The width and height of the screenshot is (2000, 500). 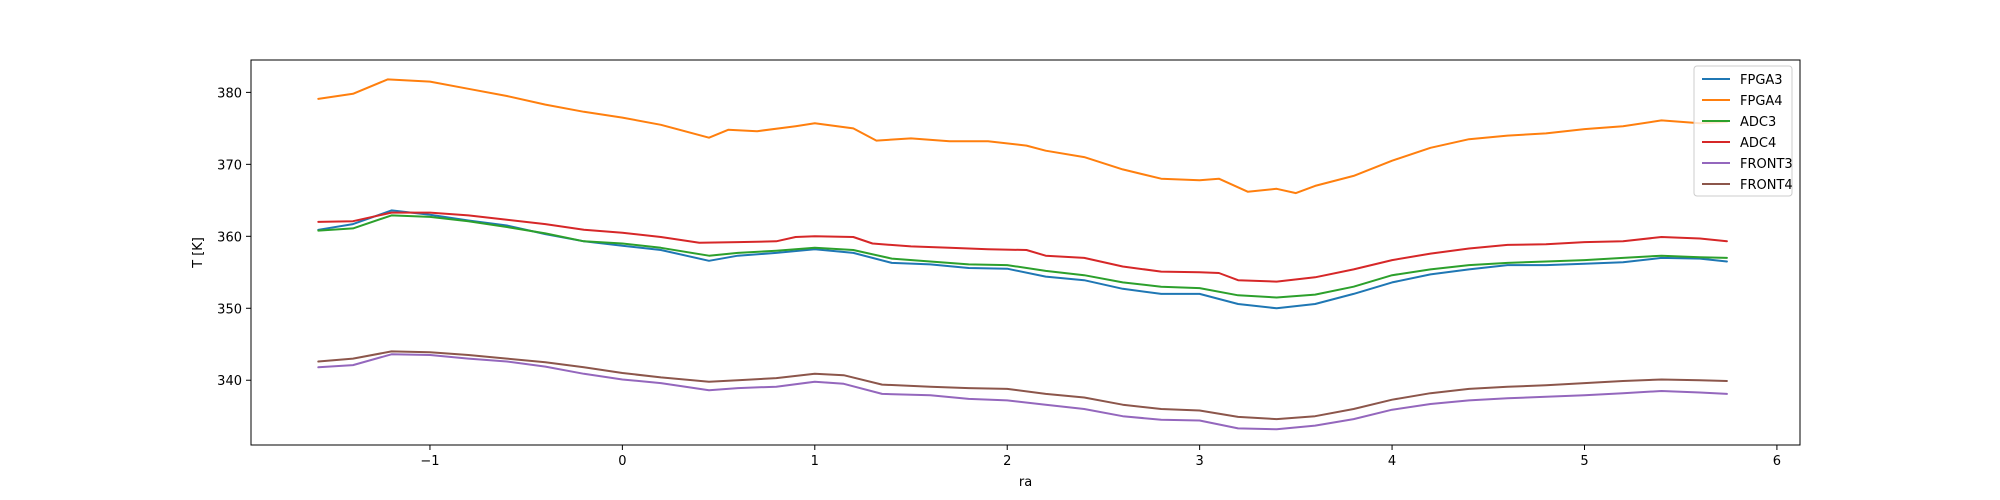 I want to click on y-tick-label: 340, so click(x=229, y=381).